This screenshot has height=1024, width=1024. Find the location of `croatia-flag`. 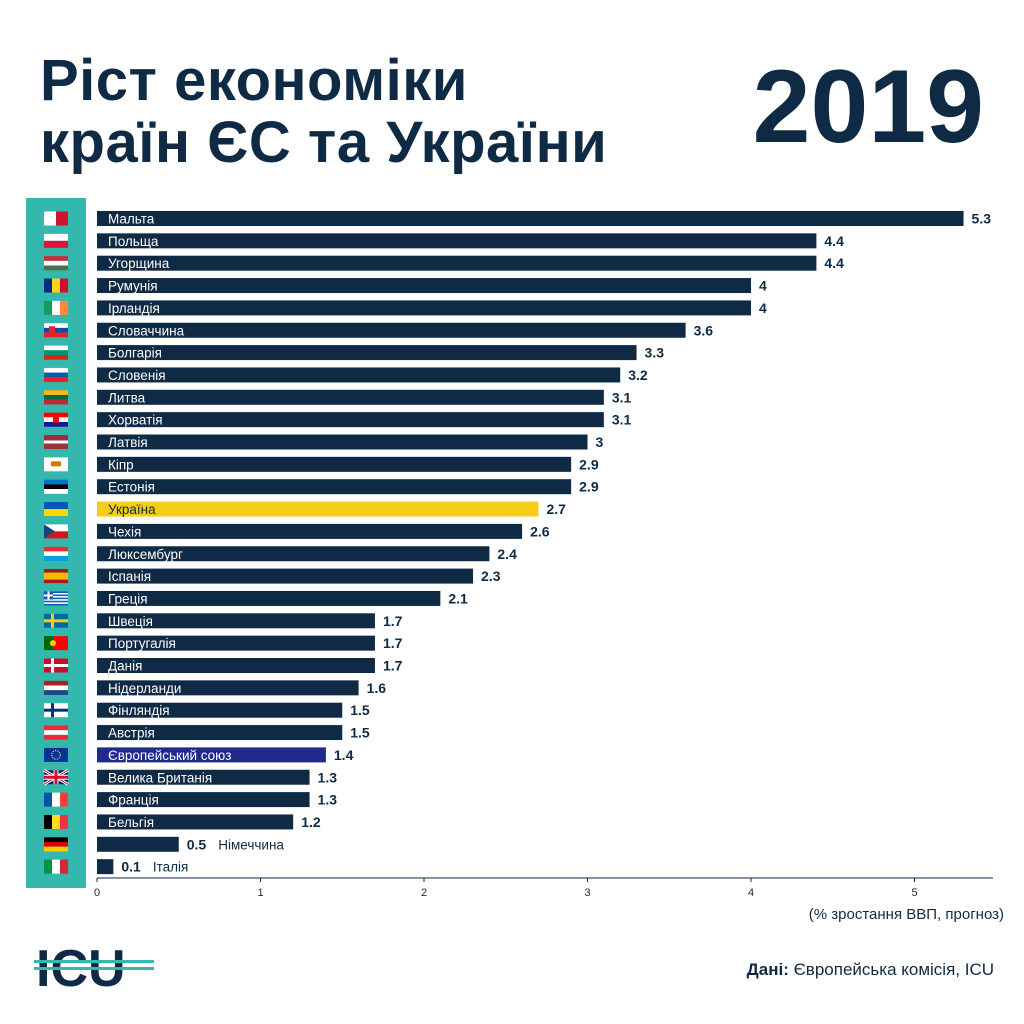

croatia-flag is located at coordinates (56, 419).